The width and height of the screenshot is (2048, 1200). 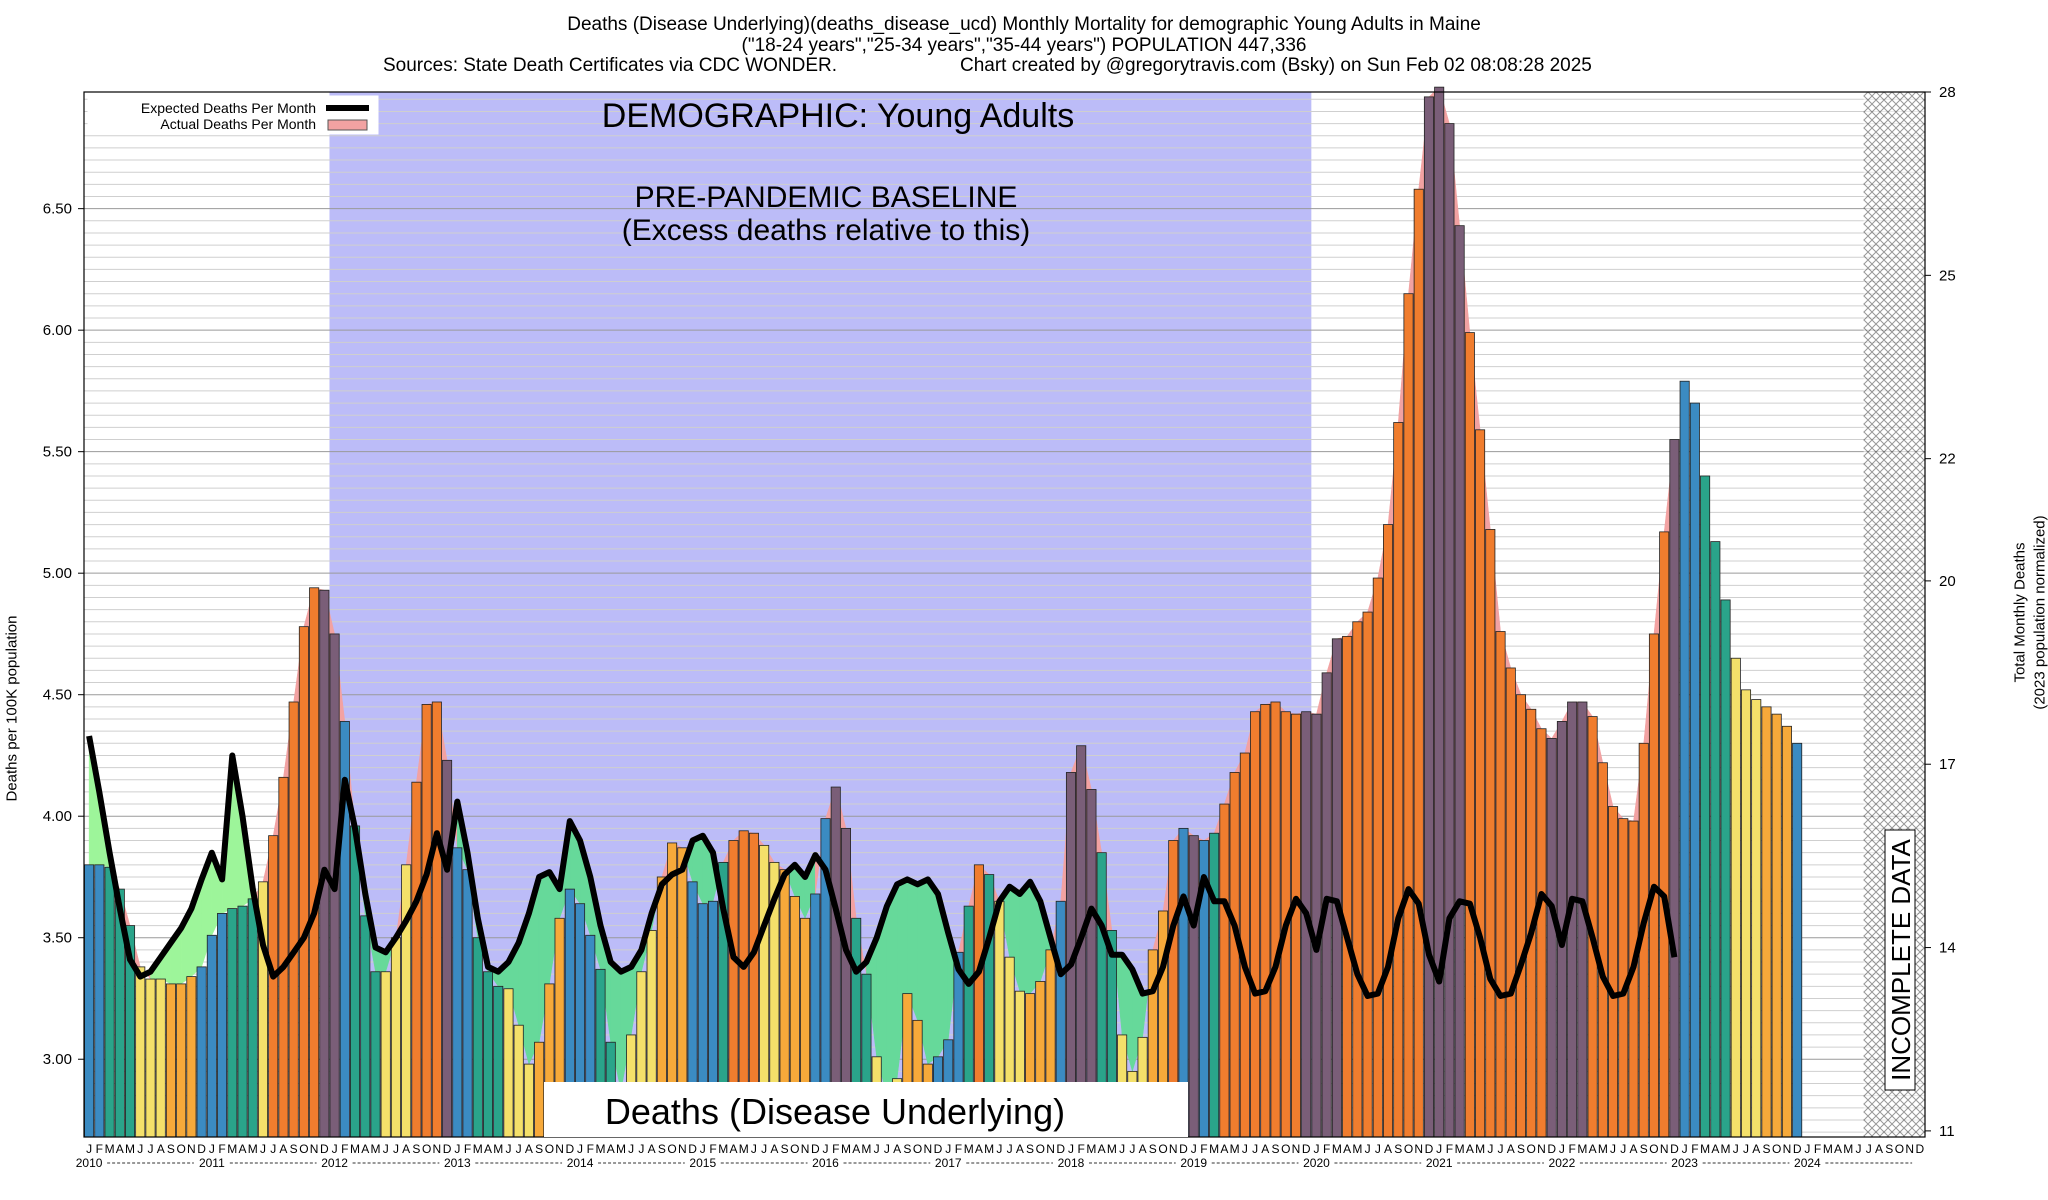 What do you see at coordinates (57, 452) in the screenshot?
I see `y-tick-label: 5.50` at bounding box center [57, 452].